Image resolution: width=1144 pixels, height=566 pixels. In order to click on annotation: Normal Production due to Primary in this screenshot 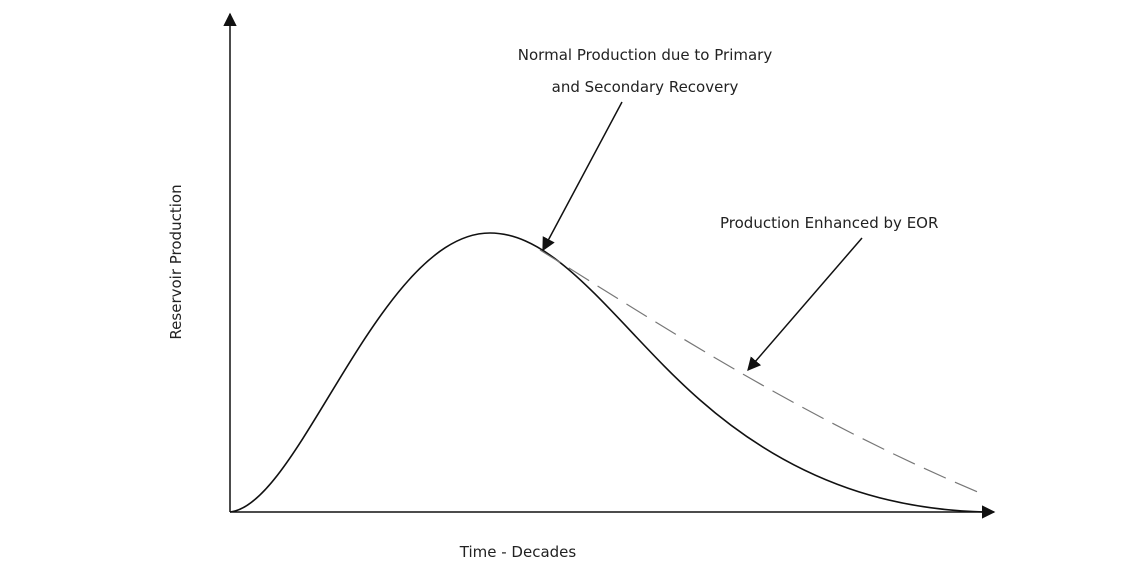, I will do `click(645, 55)`.